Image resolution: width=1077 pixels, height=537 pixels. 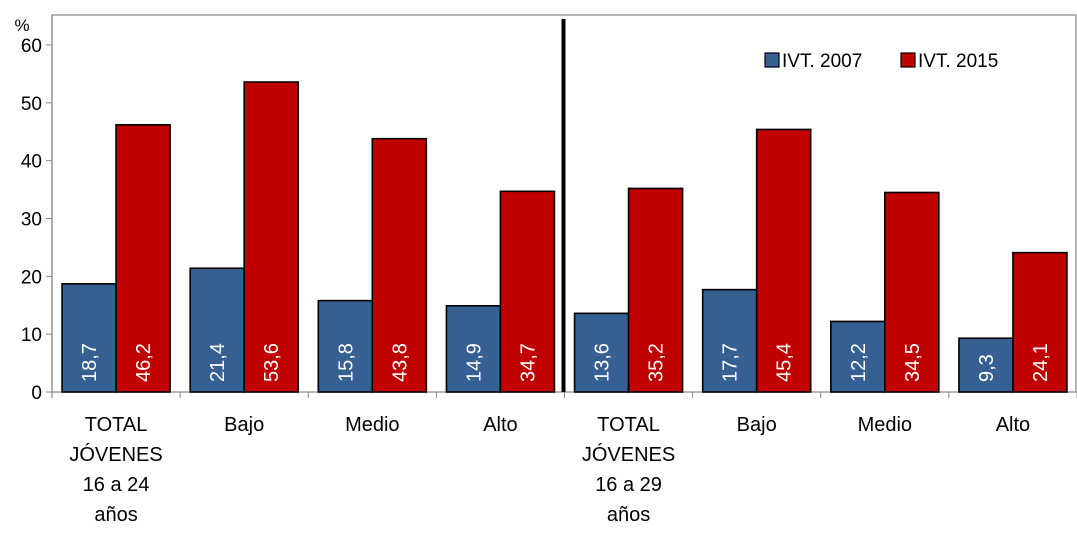 I want to click on data-label: 15,8, so click(x=346, y=362).